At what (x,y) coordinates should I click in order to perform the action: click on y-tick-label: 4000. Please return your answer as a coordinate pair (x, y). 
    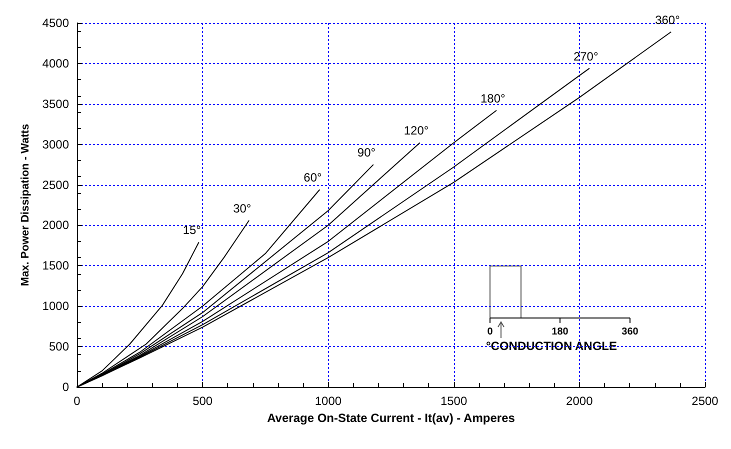
    Looking at the image, I should click on (56, 63).